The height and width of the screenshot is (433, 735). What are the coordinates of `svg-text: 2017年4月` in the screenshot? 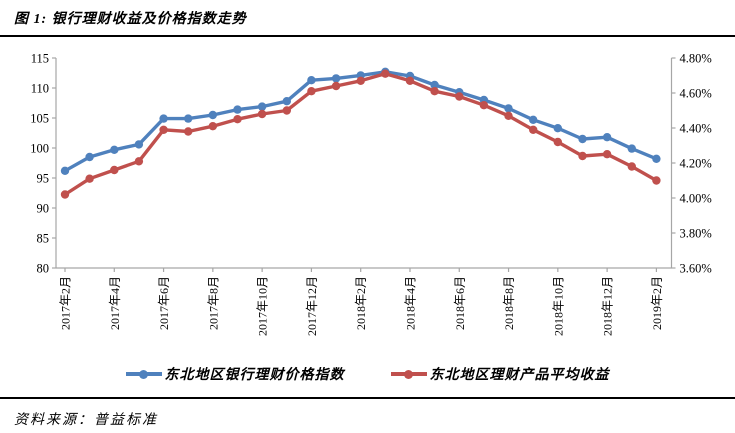 It's located at (115, 303).